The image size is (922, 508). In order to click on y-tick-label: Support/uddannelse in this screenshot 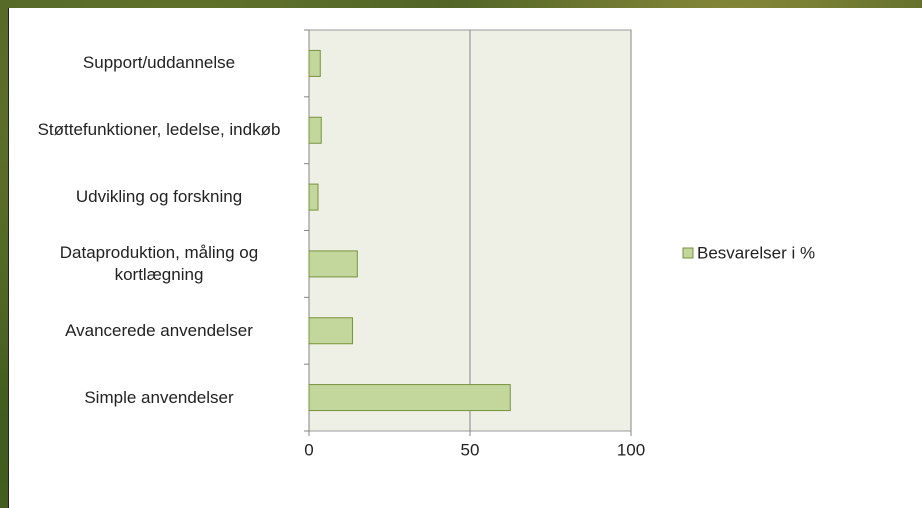, I will do `click(159, 63)`.